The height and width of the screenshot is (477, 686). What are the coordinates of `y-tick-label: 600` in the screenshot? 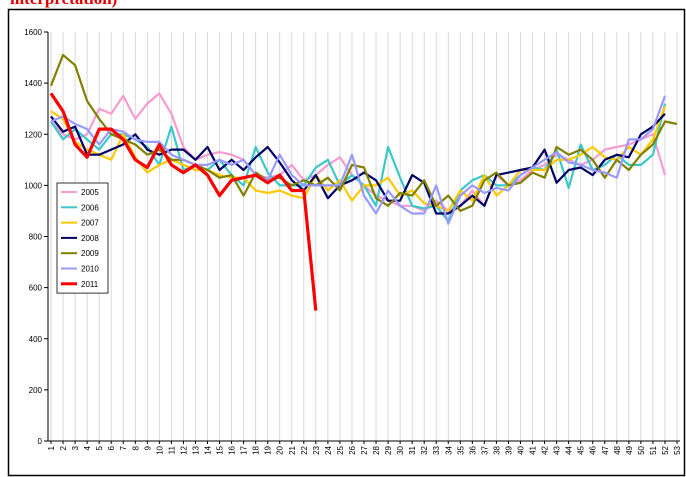 It's located at (36, 288).